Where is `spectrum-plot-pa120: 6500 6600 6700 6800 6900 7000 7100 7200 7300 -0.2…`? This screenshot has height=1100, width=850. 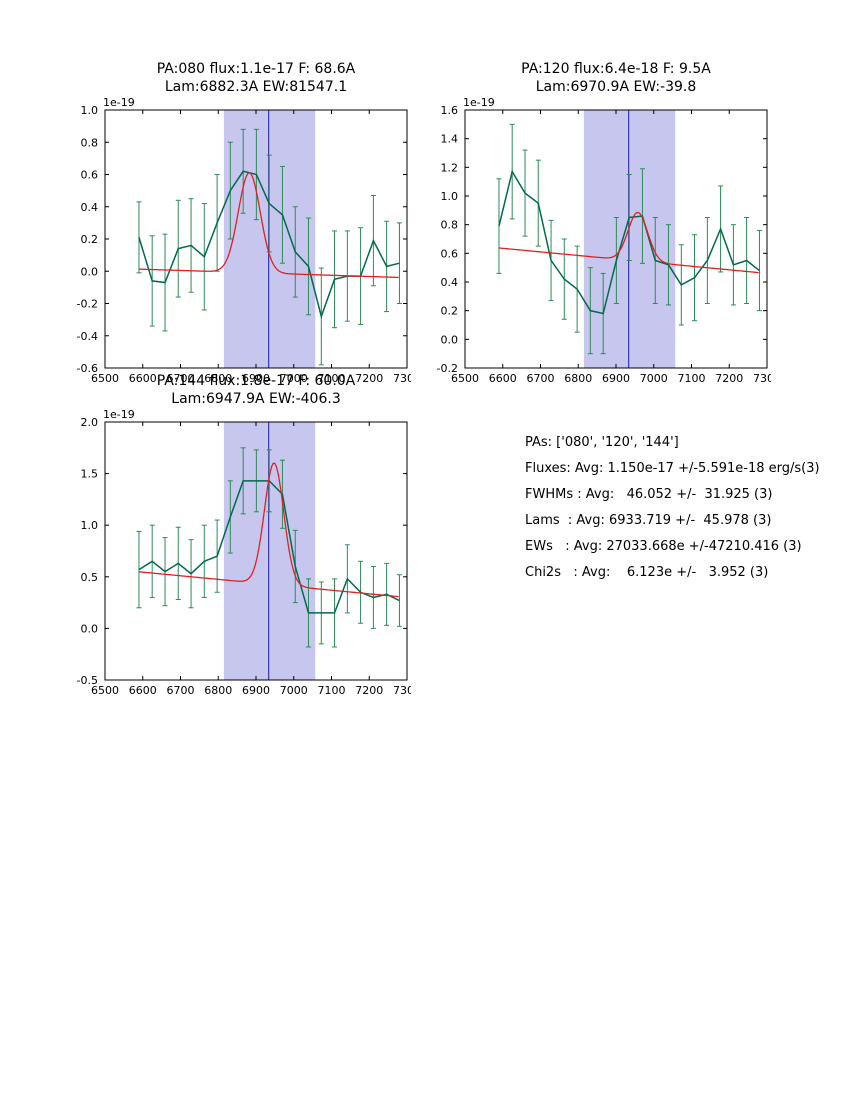 spectrum-plot-pa120: 6500 6600 6700 6800 6900 7000 7100 7200 7300 -0.2… is located at coordinates (609, 240).